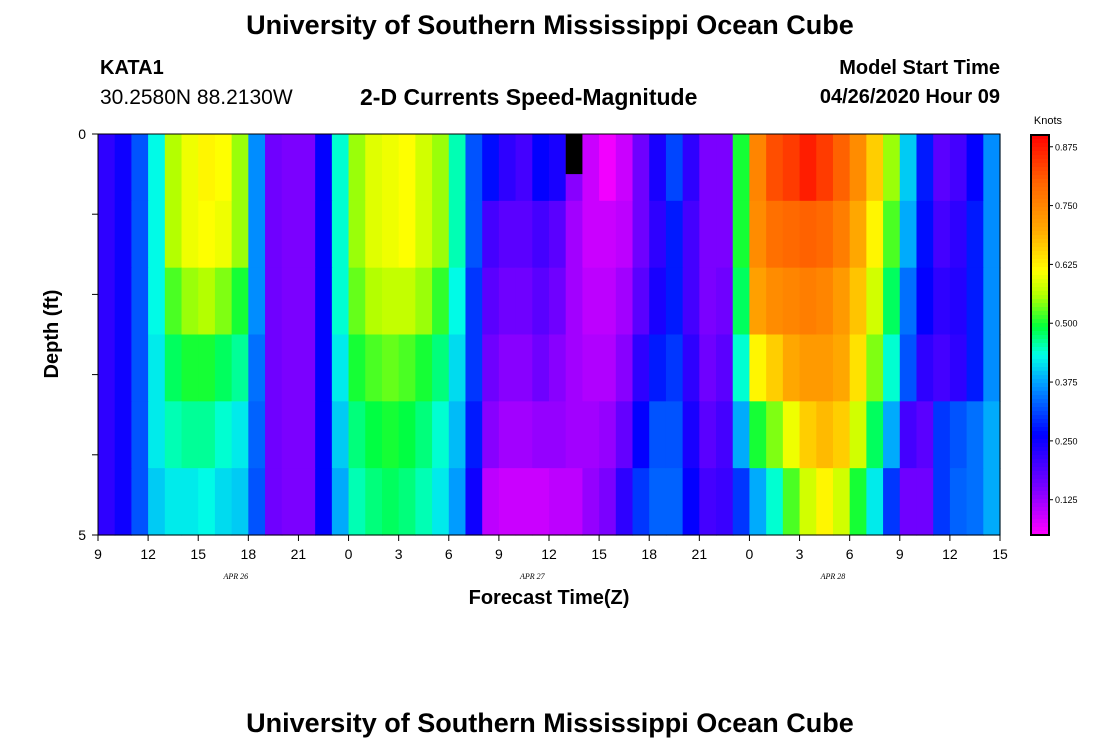 This screenshot has height=750, width=1100. Describe the element at coordinates (599, 554) in the screenshot. I see `x-tick-label: 15` at that location.